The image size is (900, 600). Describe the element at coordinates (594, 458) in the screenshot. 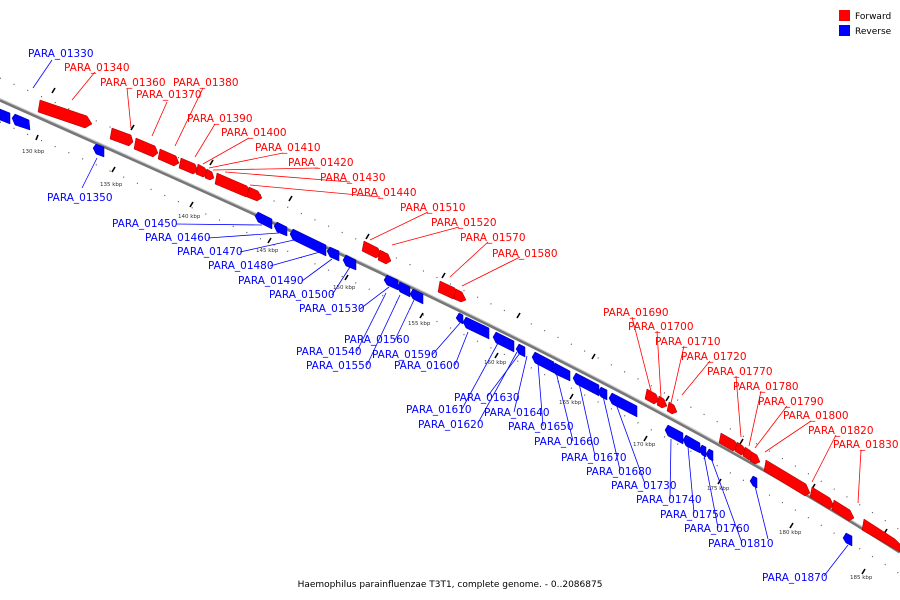

I see `gene-label: PARA_01670` at that location.